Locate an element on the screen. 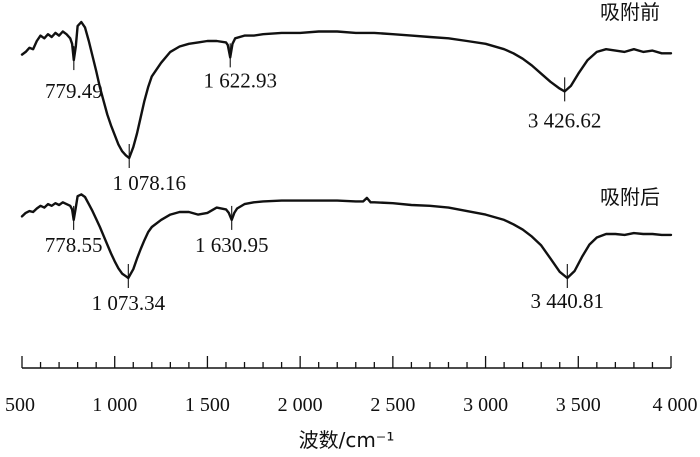 Image resolution: width=700 pixels, height=457 pixels. x-tick-label: 4 000 is located at coordinates (675, 405).